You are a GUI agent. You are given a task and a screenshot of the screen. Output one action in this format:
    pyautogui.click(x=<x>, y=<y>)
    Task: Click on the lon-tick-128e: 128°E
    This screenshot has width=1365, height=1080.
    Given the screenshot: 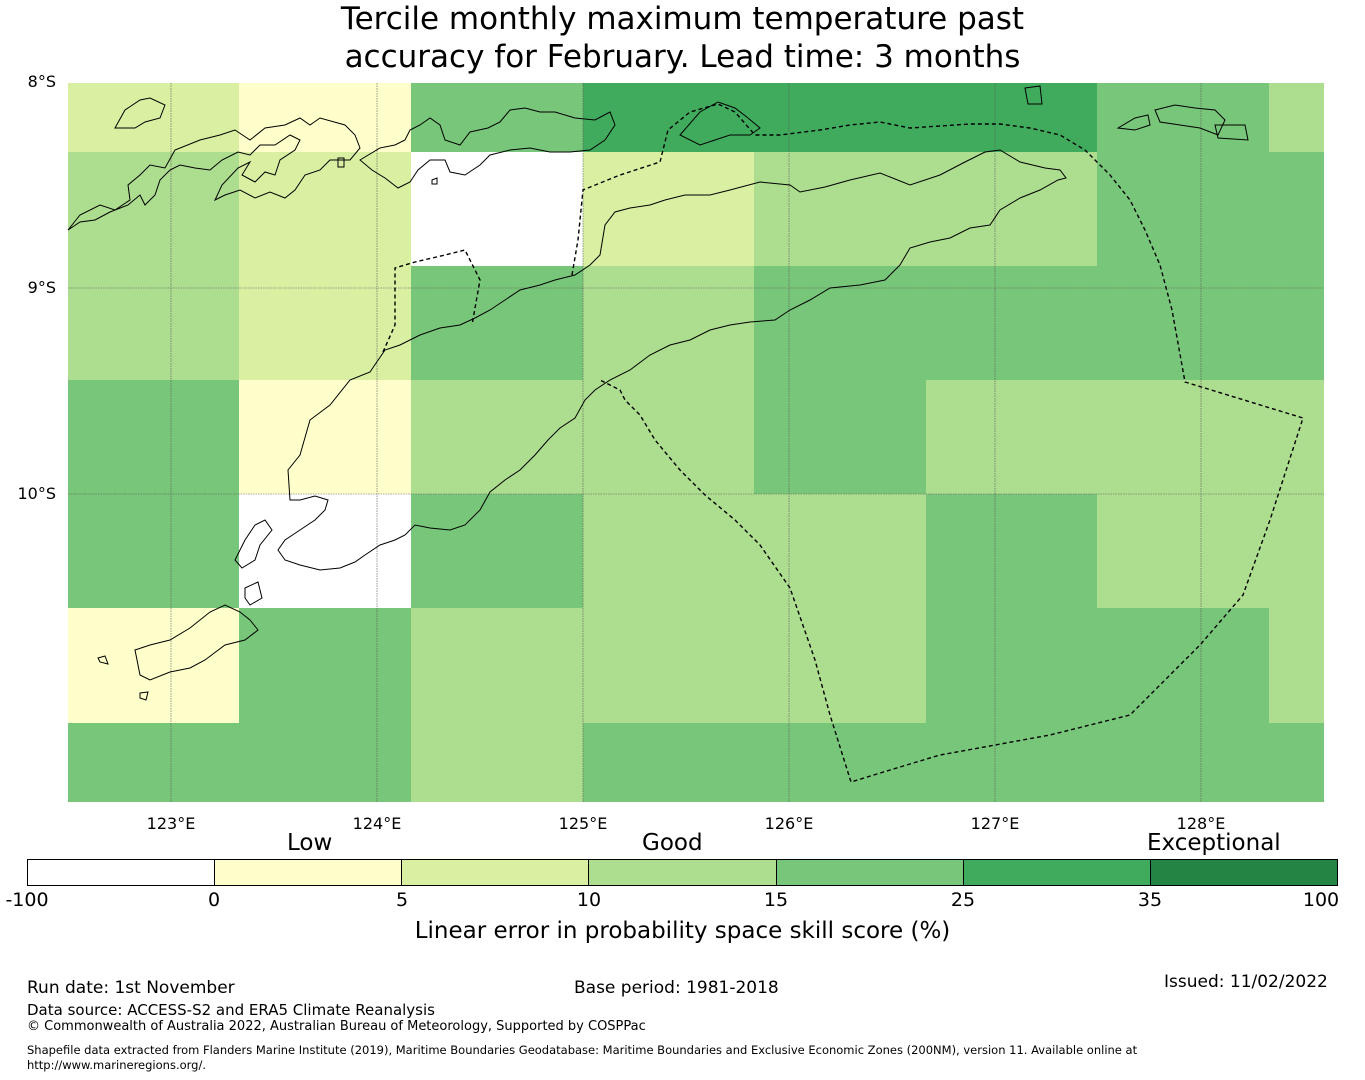 What is the action you would take?
    pyautogui.click(x=1201, y=823)
    